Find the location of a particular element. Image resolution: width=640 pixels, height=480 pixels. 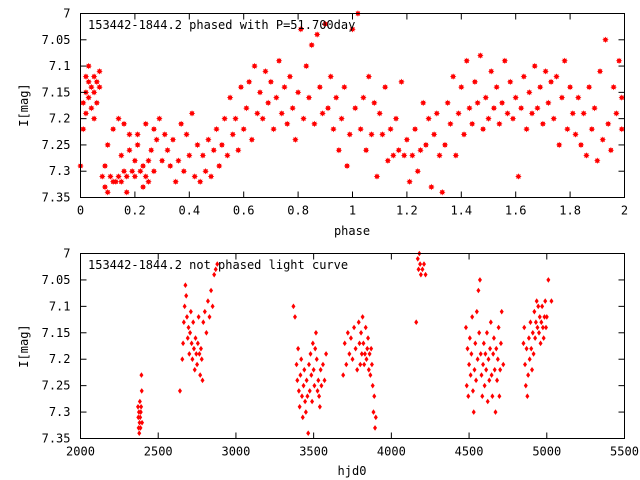

phased-xtick-label: 0.6 is located at coordinates (244, 211).